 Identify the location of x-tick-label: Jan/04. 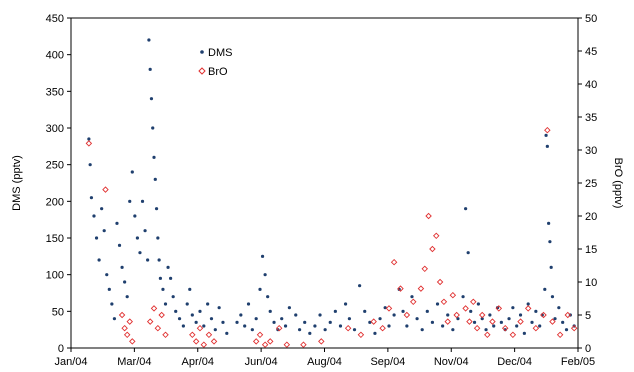
(70, 362).